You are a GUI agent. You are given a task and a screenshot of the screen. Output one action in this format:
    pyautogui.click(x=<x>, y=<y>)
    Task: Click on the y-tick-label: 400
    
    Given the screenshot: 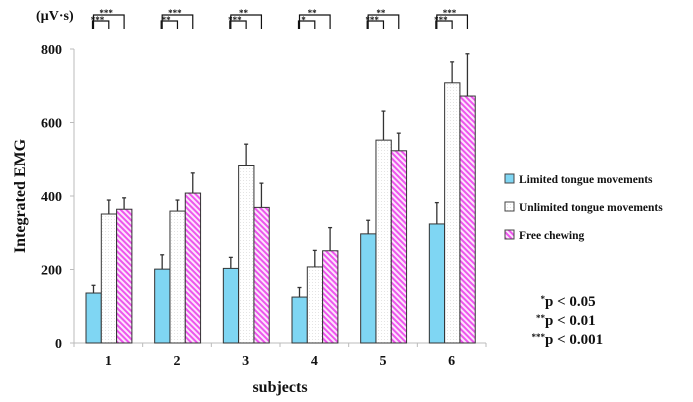 What is the action you would take?
    pyautogui.click(x=51, y=197)
    